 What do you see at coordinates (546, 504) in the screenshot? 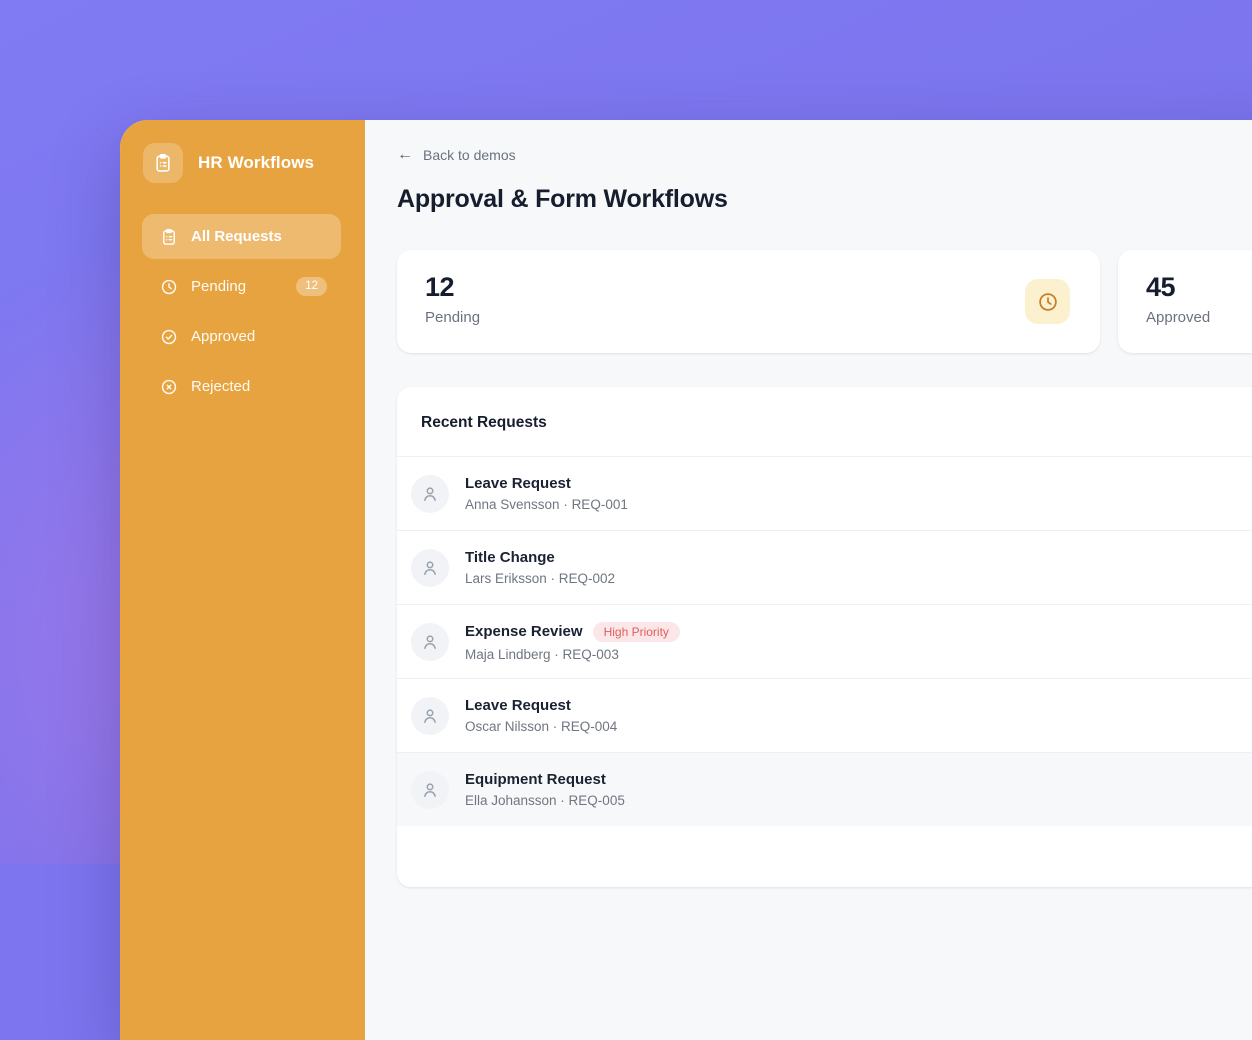
I see `request-subtitle: Anna Svensson · REQ-001` at bounding box center [546, 504].